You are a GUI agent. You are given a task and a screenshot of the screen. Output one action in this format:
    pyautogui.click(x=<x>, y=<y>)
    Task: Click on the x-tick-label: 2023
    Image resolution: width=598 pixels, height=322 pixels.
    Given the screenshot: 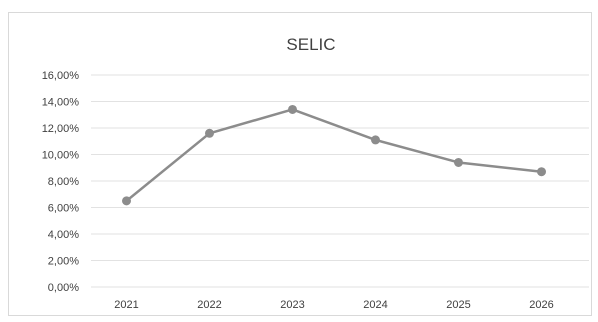 What is the action you would take?
    pyautogui.click(x=292, y=305)
    